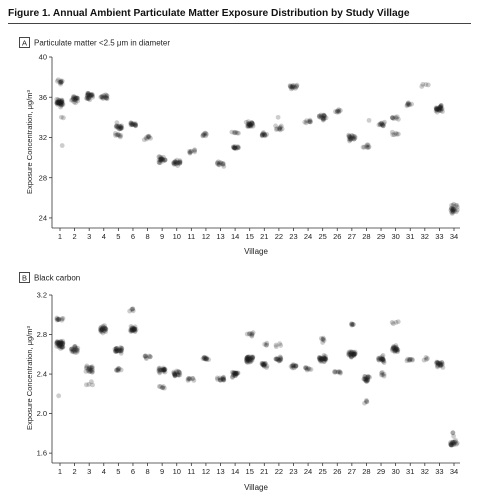 The width and height of the screenshot is (479, 497). I want to click on x-tick-label: 11, so click(191, 471).